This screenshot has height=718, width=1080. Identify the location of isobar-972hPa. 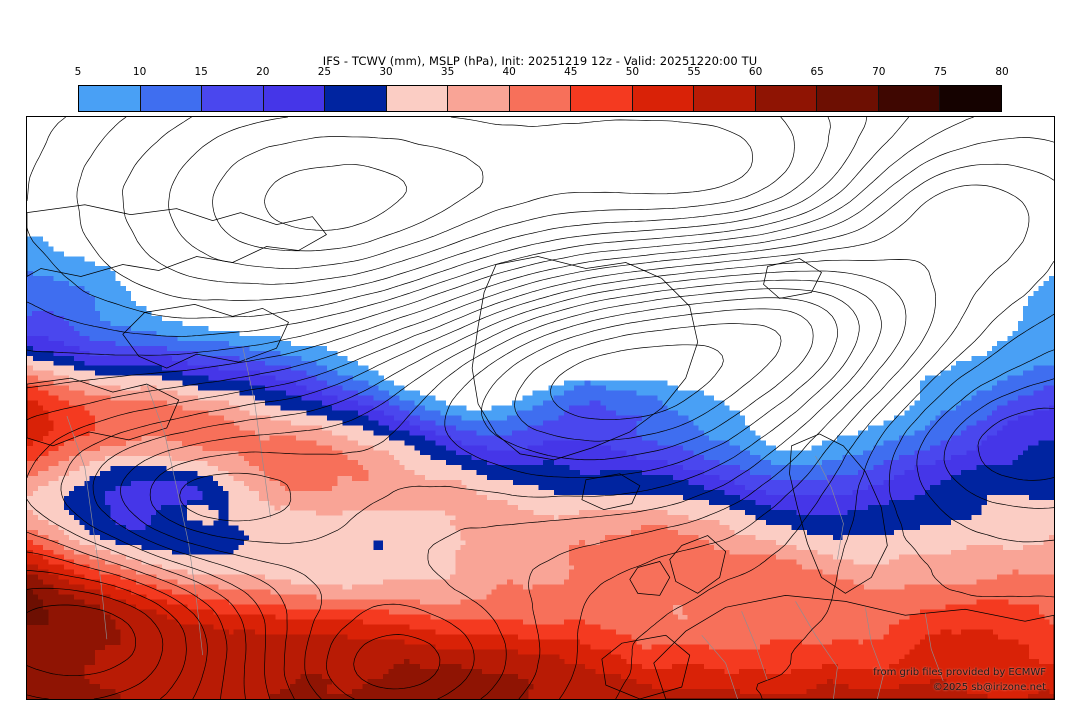
(648, 382).